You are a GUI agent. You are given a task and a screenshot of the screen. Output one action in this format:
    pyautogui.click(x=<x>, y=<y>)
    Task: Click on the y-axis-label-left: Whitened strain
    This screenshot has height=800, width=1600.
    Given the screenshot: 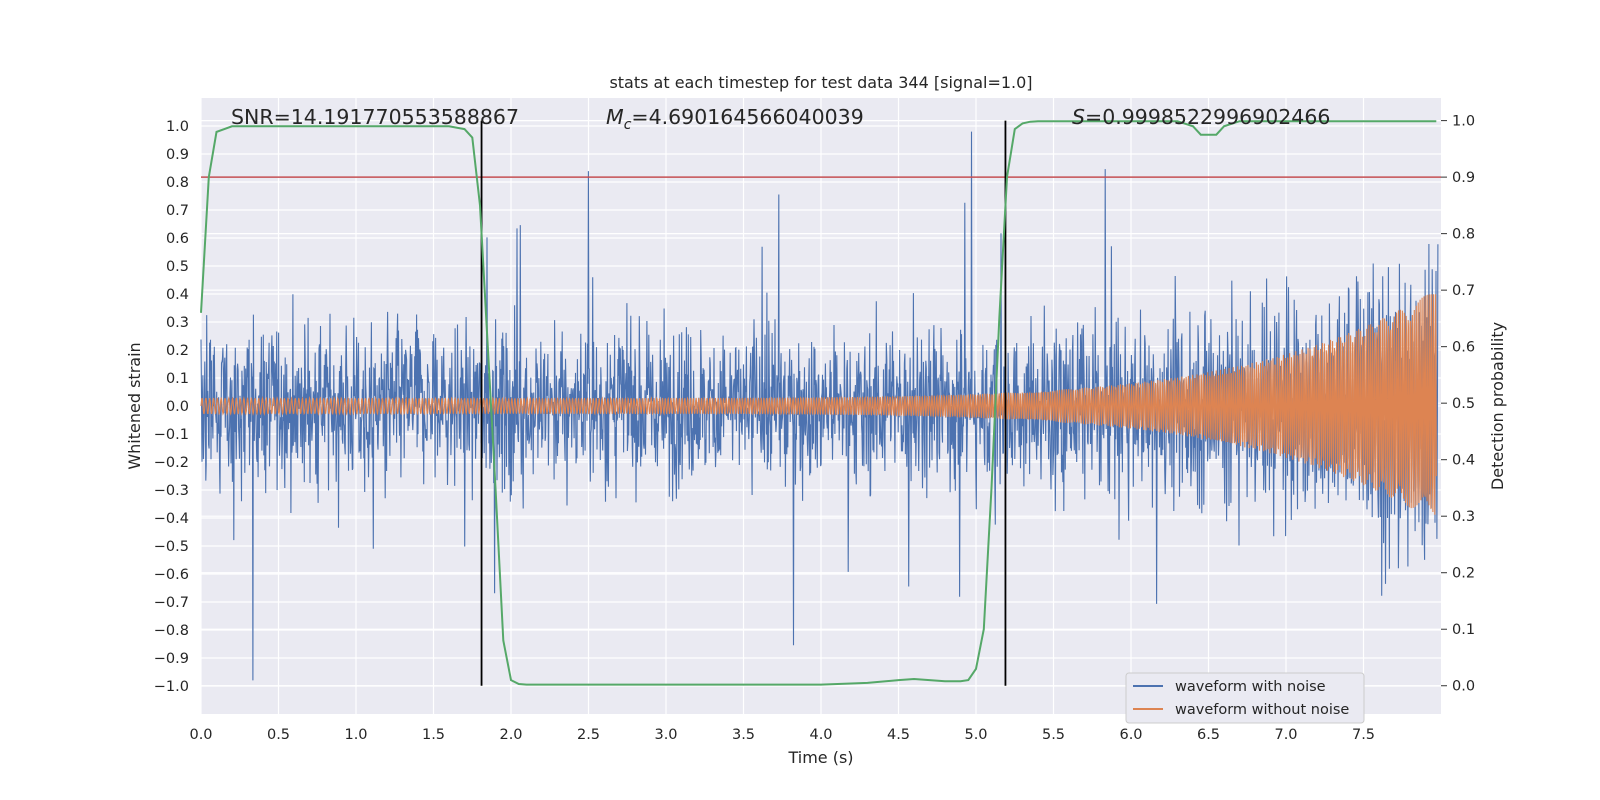 What is the action you would take?
    pyautogui.click(x=134, y=405)
    